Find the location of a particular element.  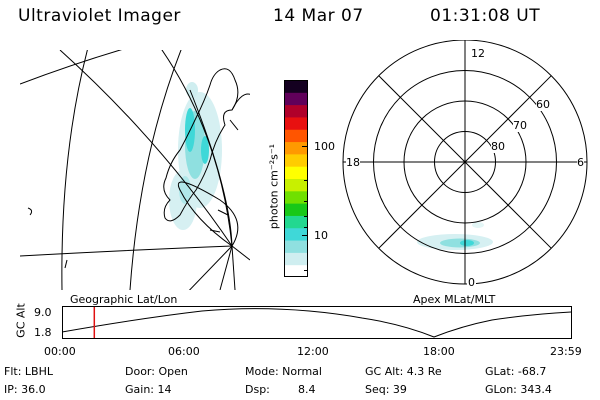

mlt-label-0: 0 is located at coordinates (471, 282).